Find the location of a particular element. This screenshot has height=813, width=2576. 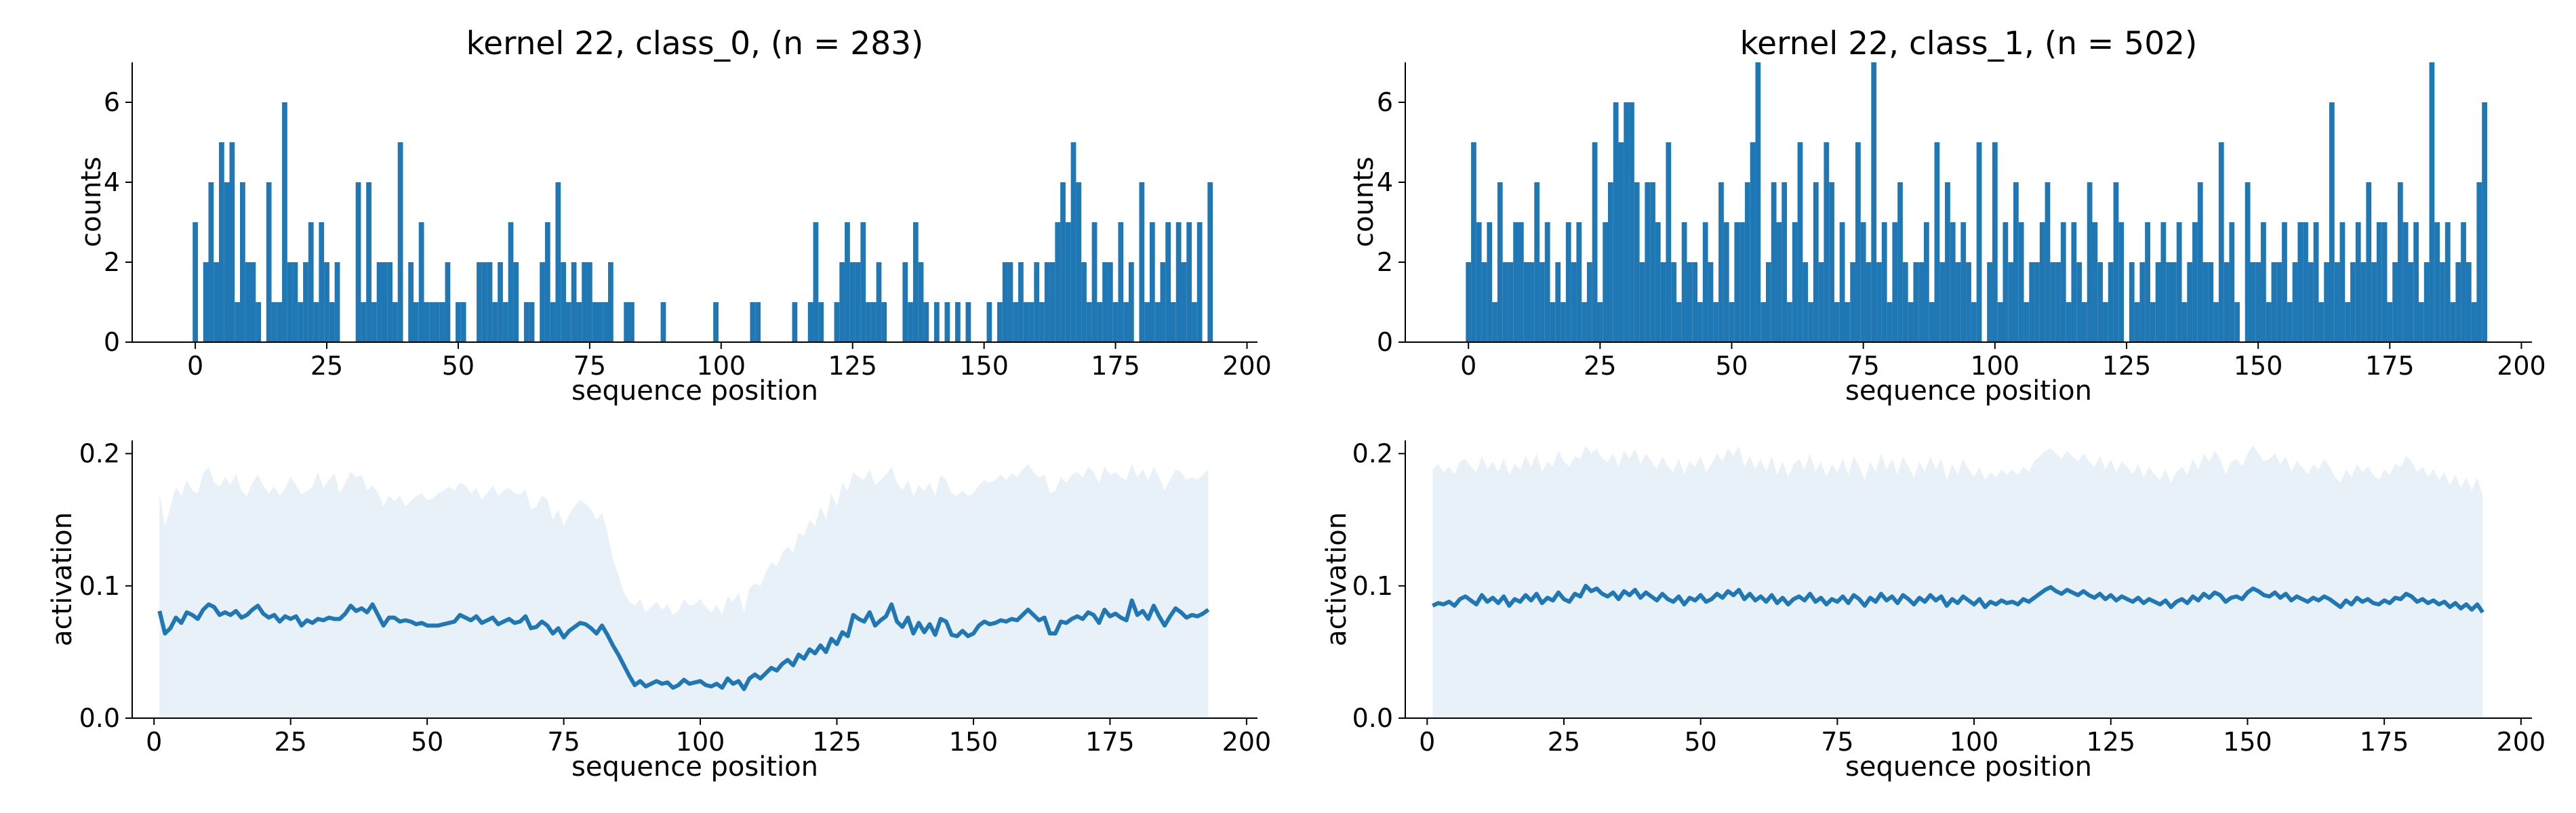

x-tick-label: 75 is located at coordinates (1863, 366).